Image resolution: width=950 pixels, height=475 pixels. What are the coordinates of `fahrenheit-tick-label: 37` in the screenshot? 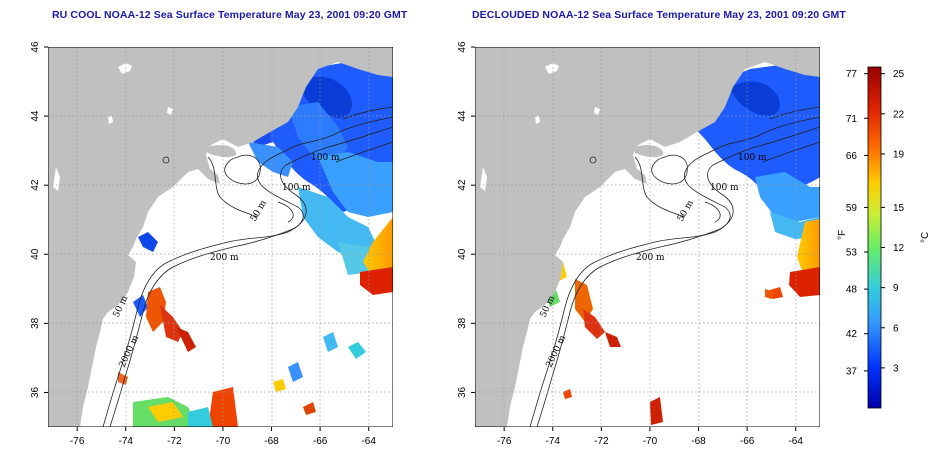 It's located at (852, 371).